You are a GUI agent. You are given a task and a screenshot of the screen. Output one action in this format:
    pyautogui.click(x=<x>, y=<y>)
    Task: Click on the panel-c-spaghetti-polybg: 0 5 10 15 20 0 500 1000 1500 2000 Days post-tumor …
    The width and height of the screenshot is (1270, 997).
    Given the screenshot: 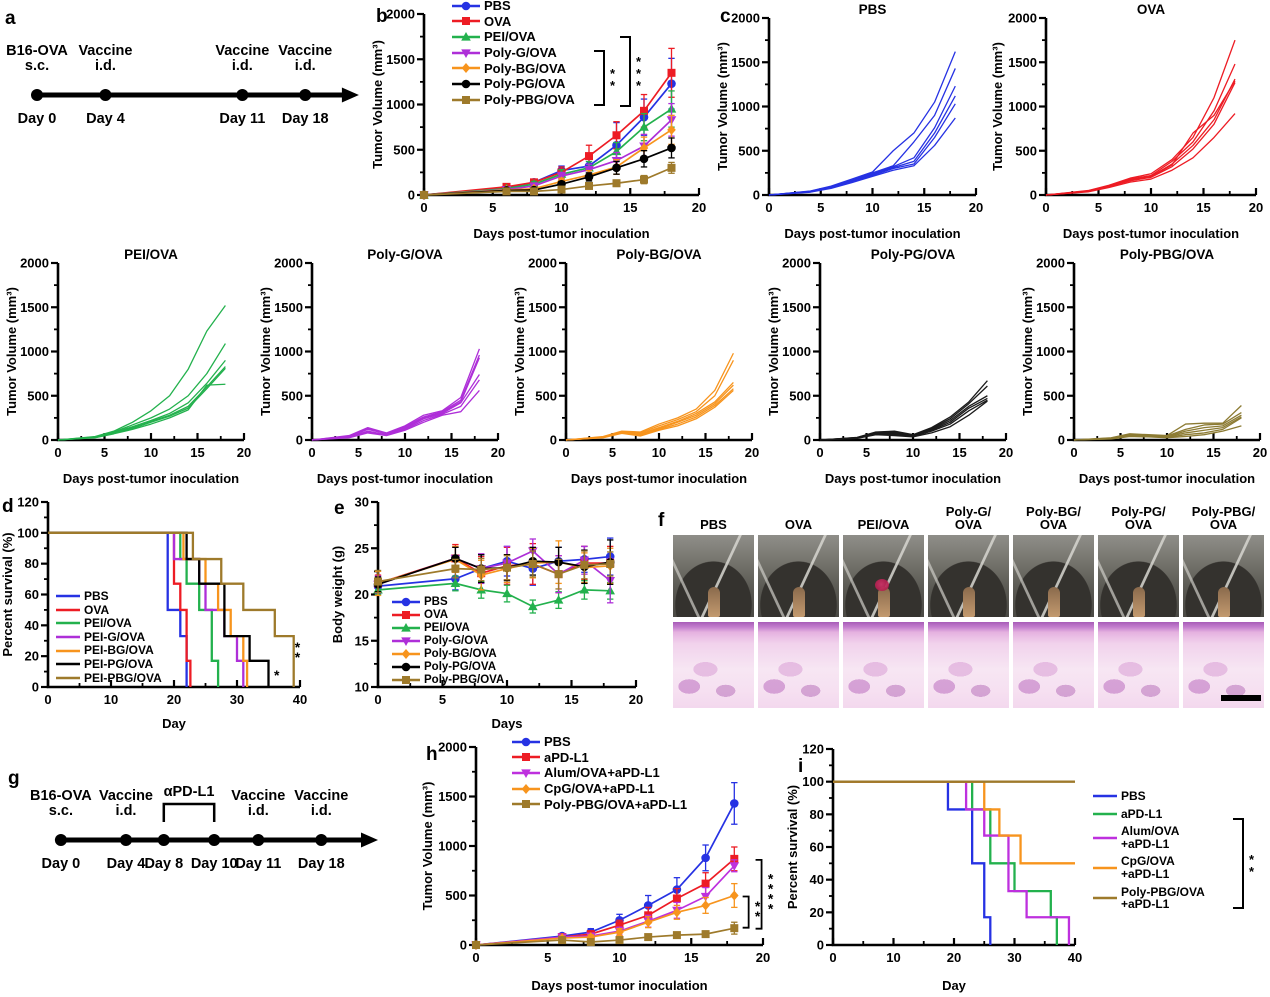 What is the action you would take?
    pyautogui.click(x=637, y=367)
    